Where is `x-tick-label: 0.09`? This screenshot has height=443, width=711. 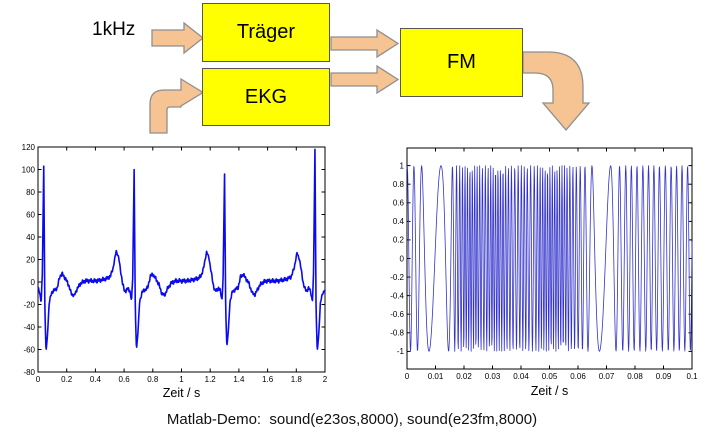 x-tick-label: 0.09 is located at coordinates (664, 376).